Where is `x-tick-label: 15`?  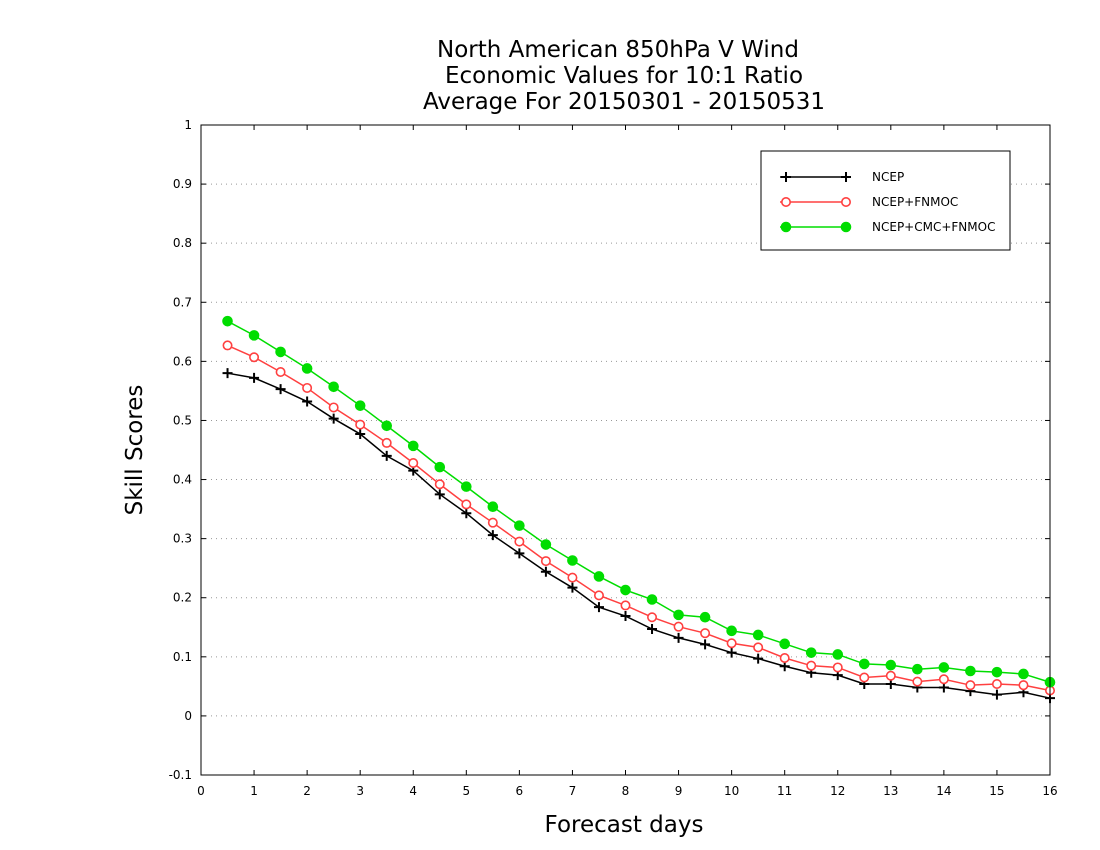 x-tick-label: 15 is located at coordinates (996, 791).